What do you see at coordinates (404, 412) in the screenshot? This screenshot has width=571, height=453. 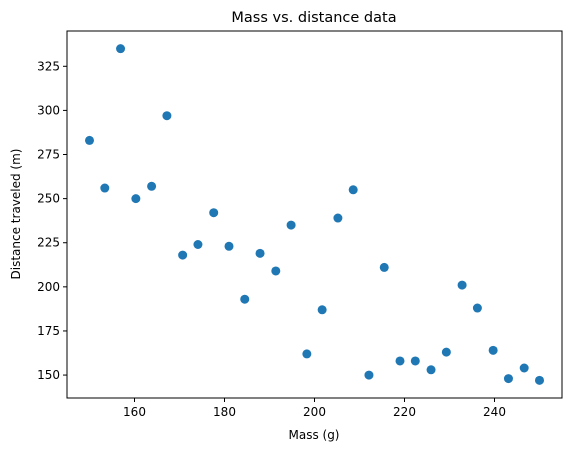 I see `x-tick-label: 220` at bounding box center [404, 412].